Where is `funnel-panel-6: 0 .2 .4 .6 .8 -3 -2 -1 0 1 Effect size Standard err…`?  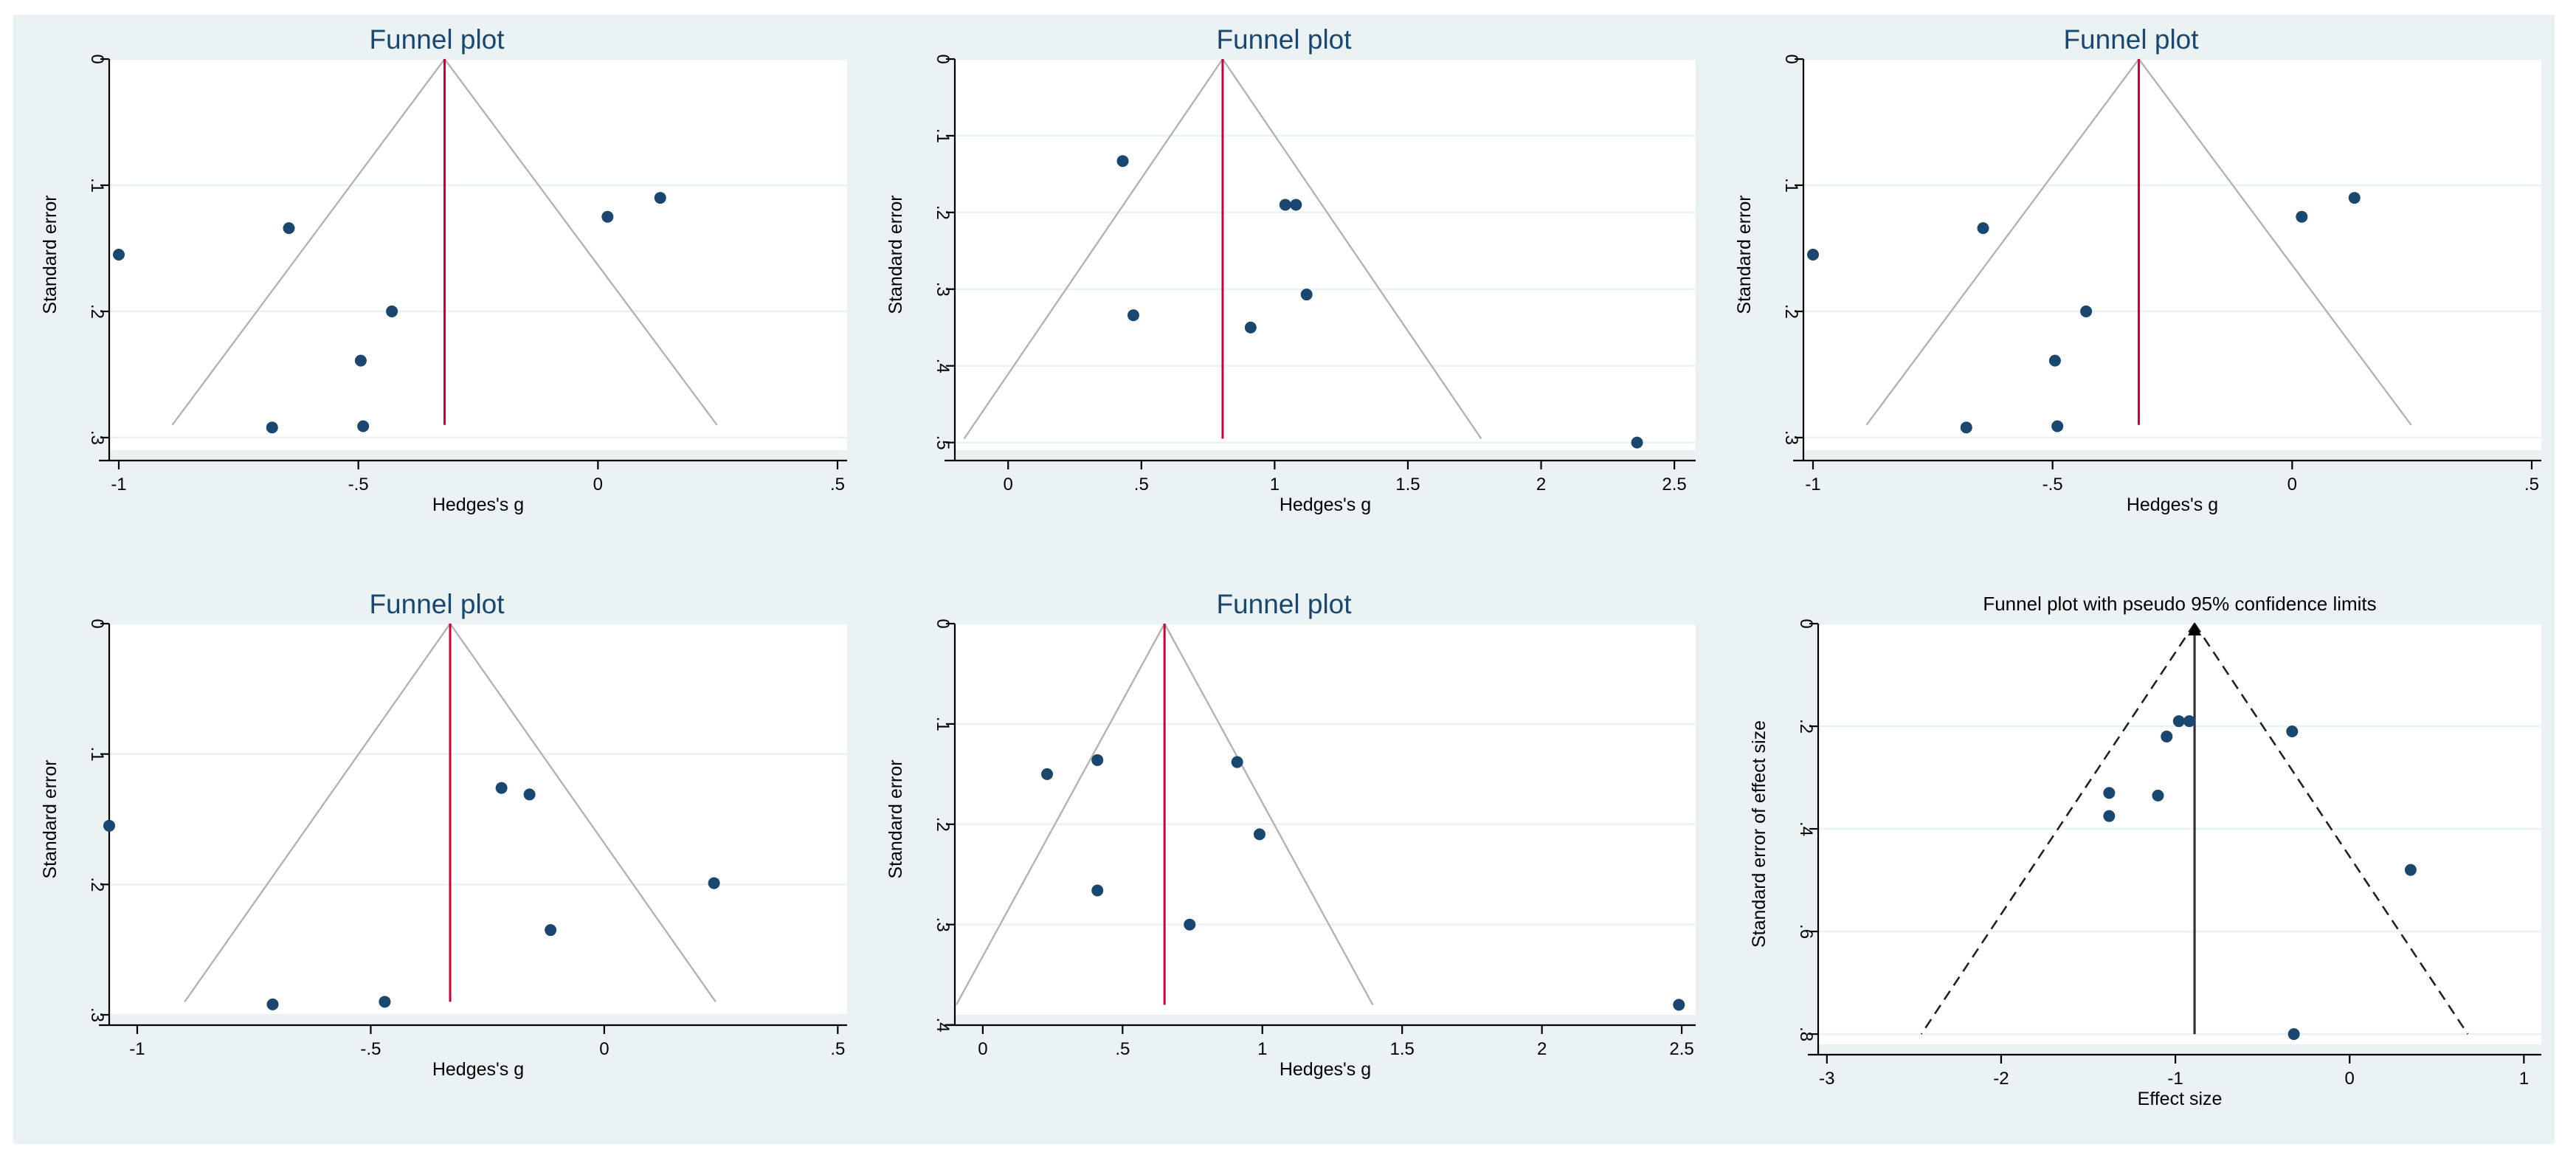 funnel-panel-6: 0 .2 .4 .6 .8 -3 -2 -1 0 1 Effect size Standard err… is located at coordinates (2145, 851).